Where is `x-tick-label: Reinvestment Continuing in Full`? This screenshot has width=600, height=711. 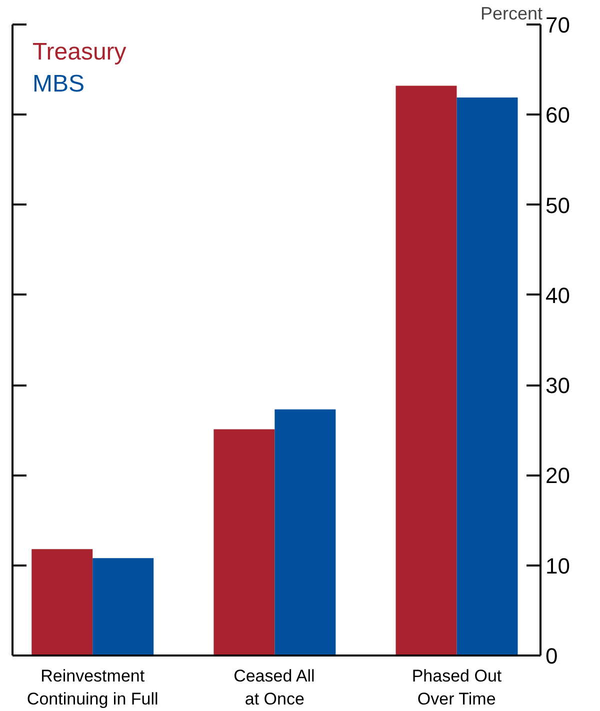
x-tick-label: Reinvestment Continuing in Full is located at coordinates (92, 687).